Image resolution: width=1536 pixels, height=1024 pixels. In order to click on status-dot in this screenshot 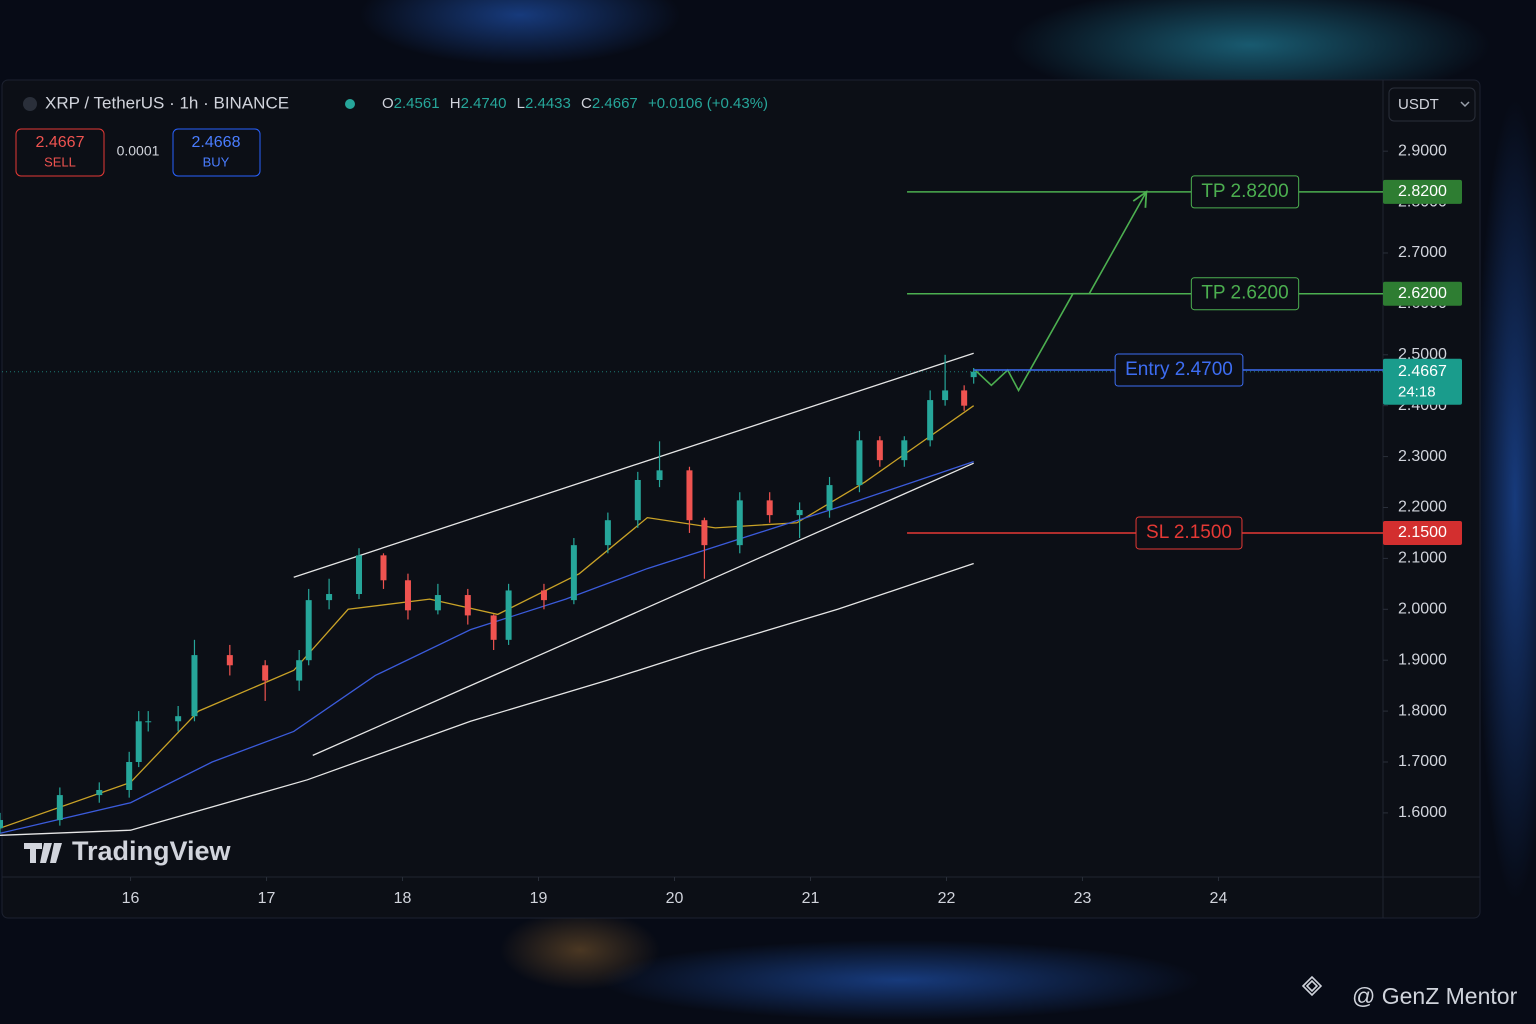, I will do `click(350, 104)`.